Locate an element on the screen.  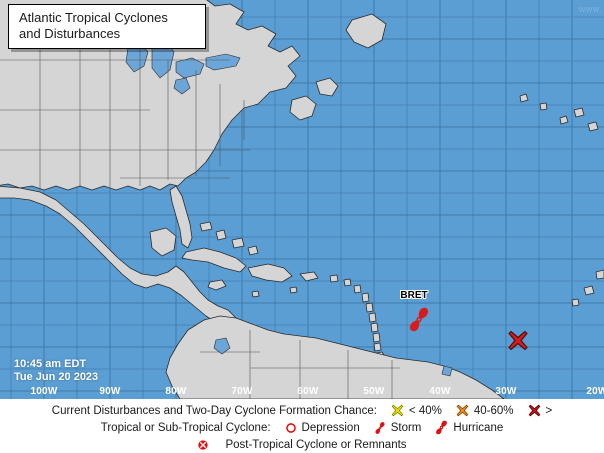
longitude-label: 50W is located at coordinates (374, 391).